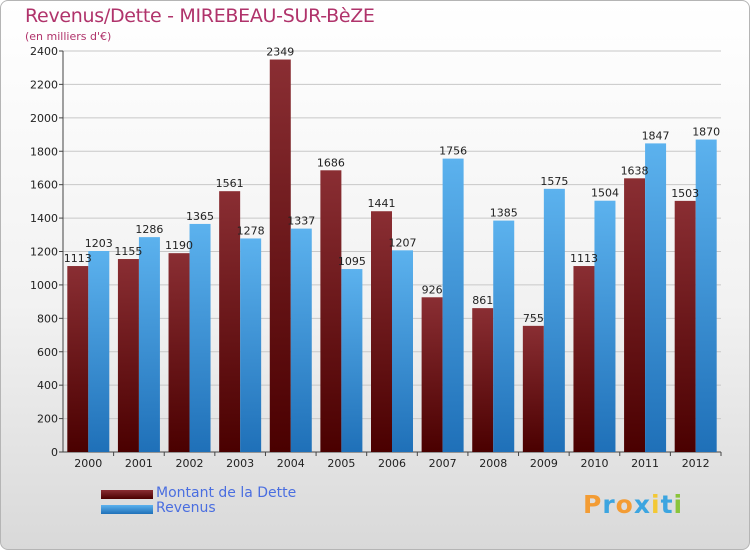 The image size is (750, 550). Describe the element at coordinates (44, 151) in the screenshot. I see `y-tick-label: 1800` at that location.